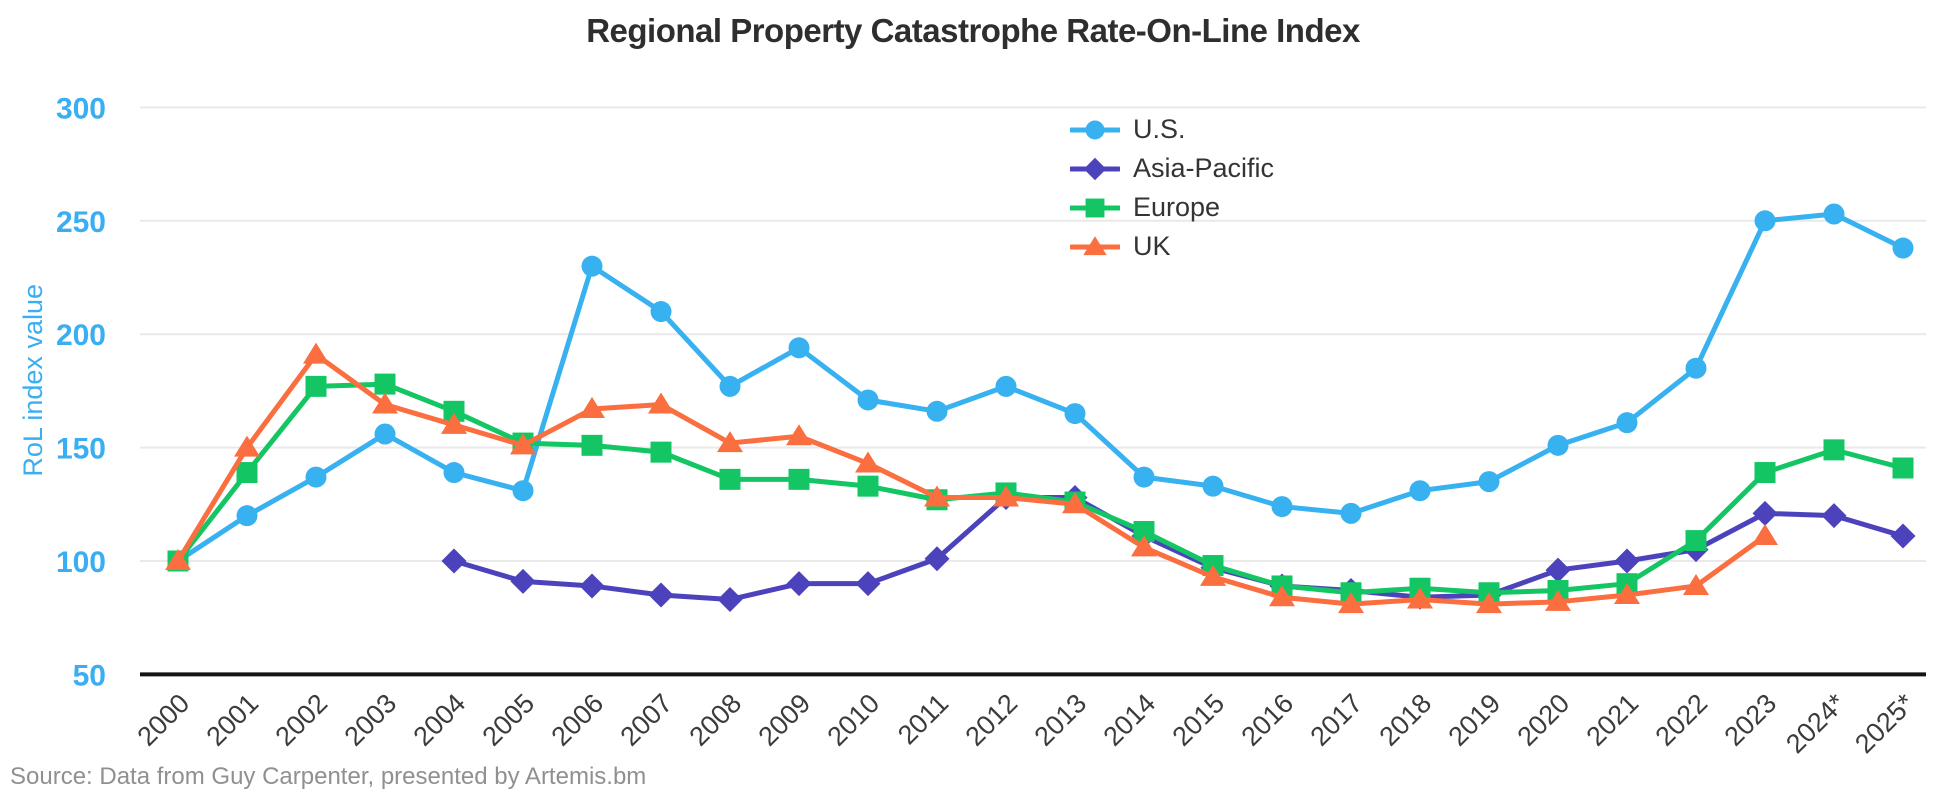 The width and height of the screenshot is (1946, 808). Describe the element at coordinates (81, 222) in the screenshot. I see `y-tick-label: 250` at that location.